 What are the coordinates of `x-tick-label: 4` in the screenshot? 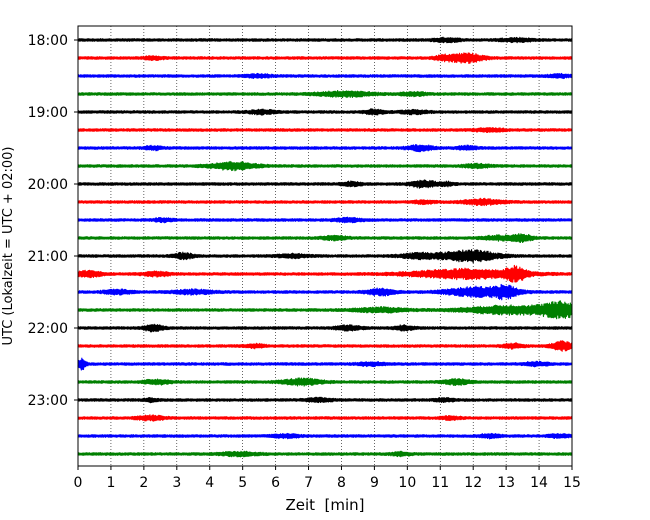 It's located at (209, 483).